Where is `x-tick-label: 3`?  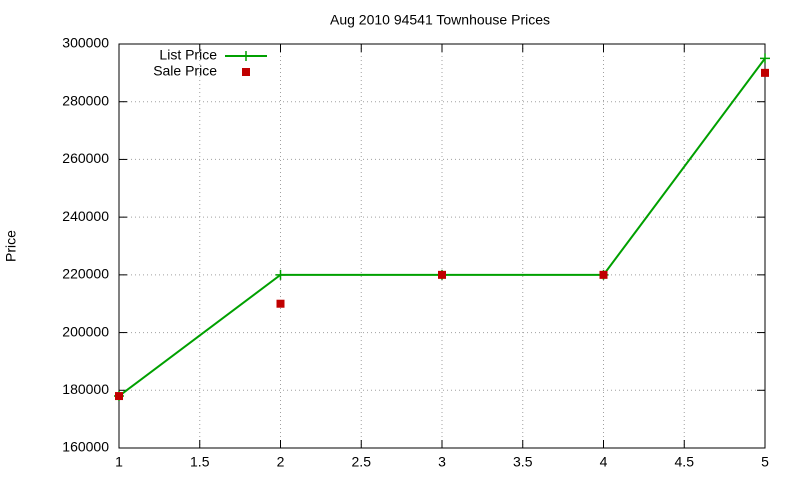 x-tick-label: 3 is located at coordinates (442, 462).